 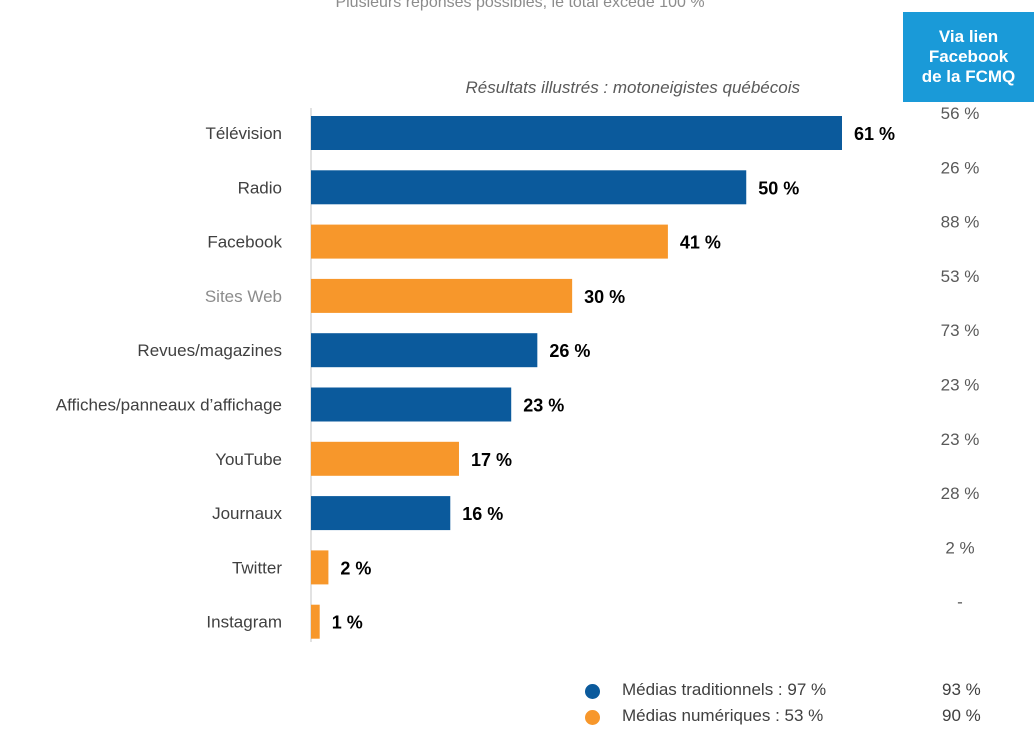 I want to click on facebook-header-line: de la FCMQ, so click(x=968, y=76).